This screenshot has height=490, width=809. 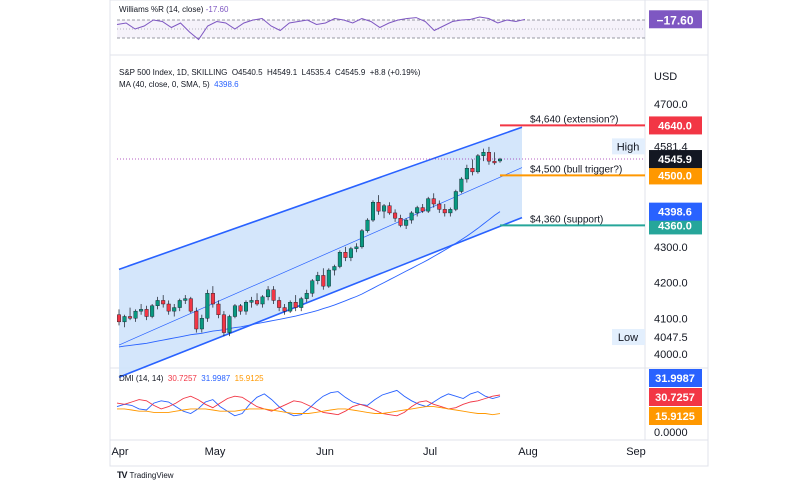 What do you see at coordinates (119, 452) in the screenshot?
I see `time-axis-label-apr: Apr` at bounding box center [119, 452].